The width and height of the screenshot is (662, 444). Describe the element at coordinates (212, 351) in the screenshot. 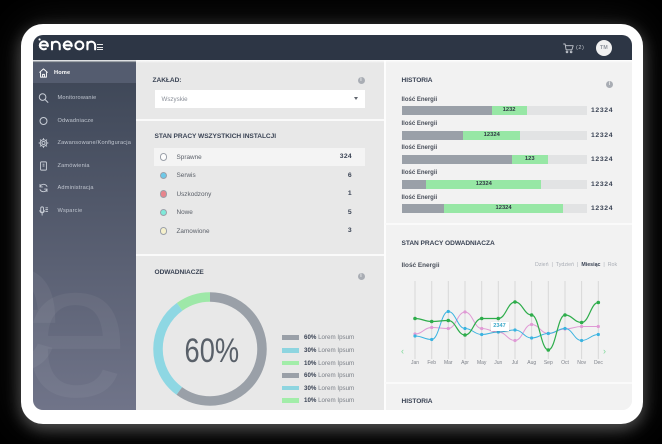

I see `svg-text: 60%` at that location.